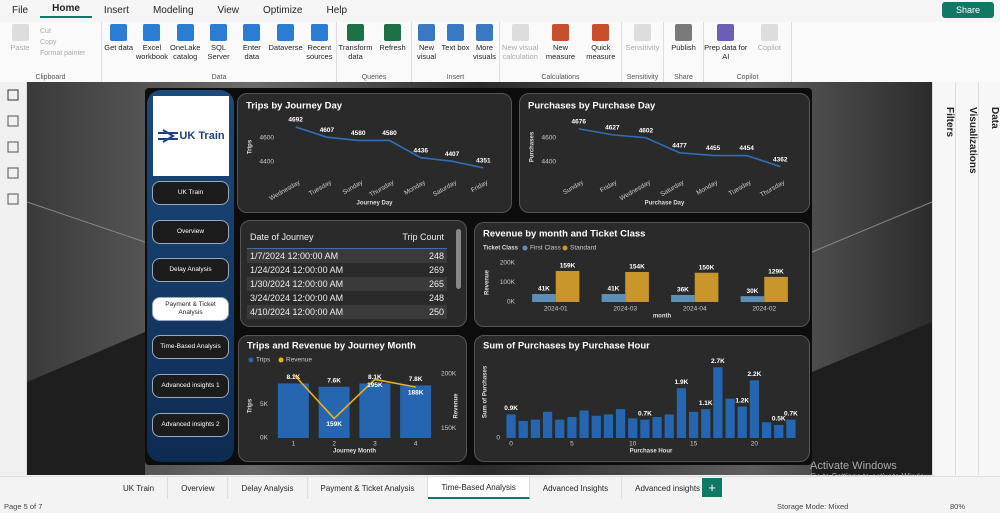 The width and height of the screenshot is (1000, 513). What do you see at coordinates (13, 95) in the screenshot?
I see `report-view` at bounding box center [13, 95].